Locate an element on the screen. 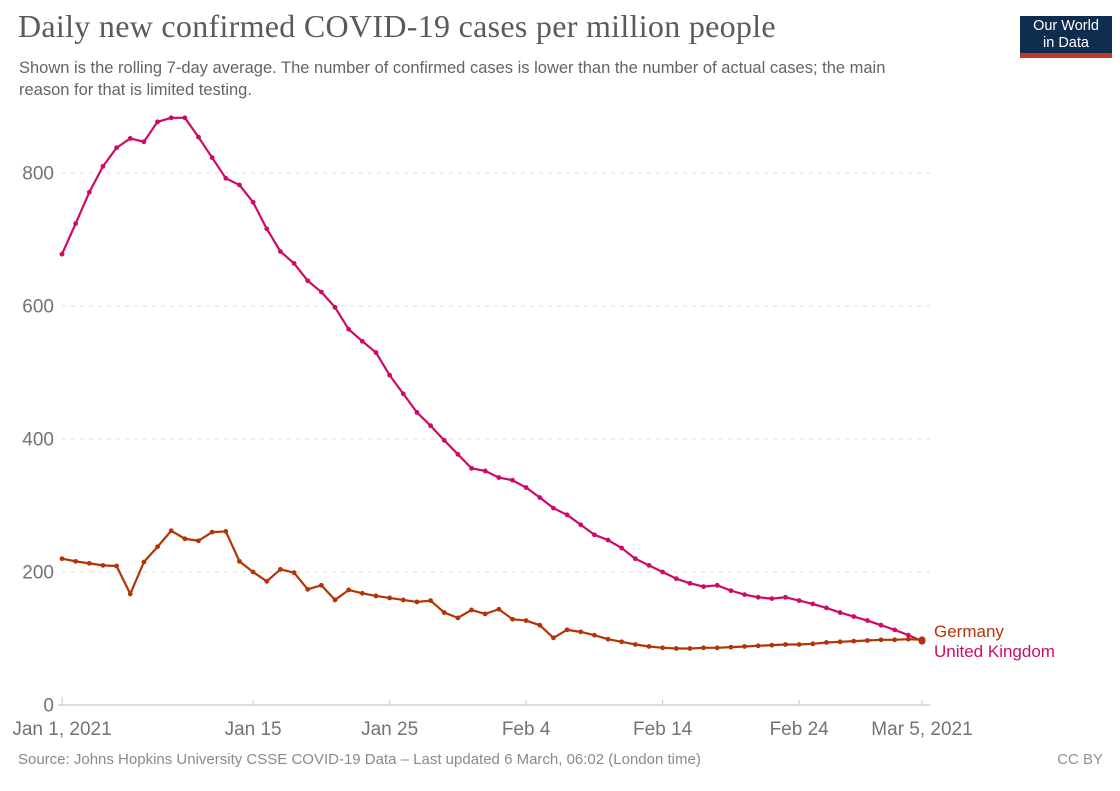 The height and width of the screenshot is (791, 1120). series-germany is located at coordinates (492, 589).